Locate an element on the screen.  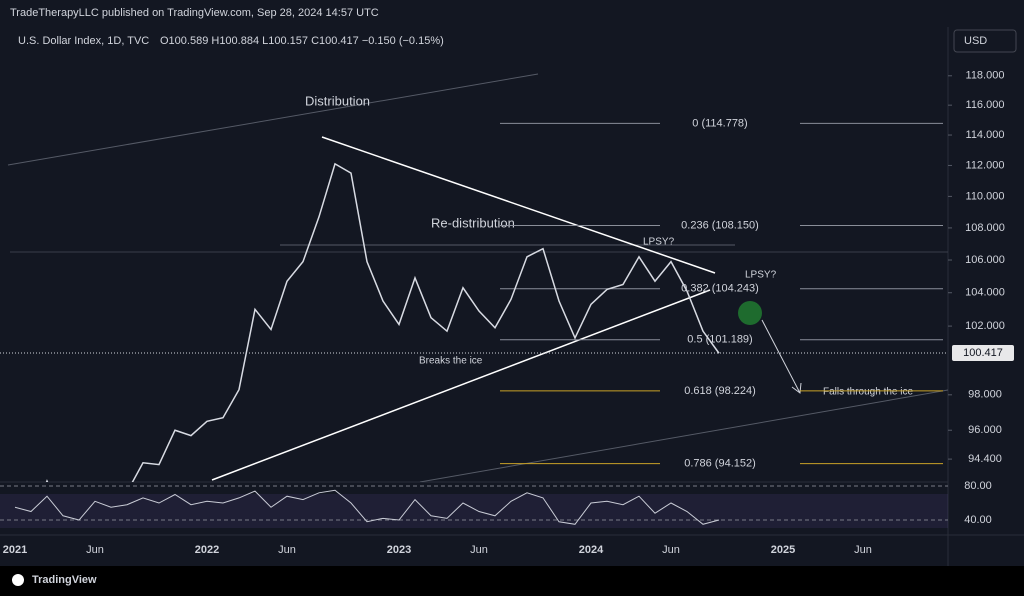
marker is located at coordinates (750, 313).